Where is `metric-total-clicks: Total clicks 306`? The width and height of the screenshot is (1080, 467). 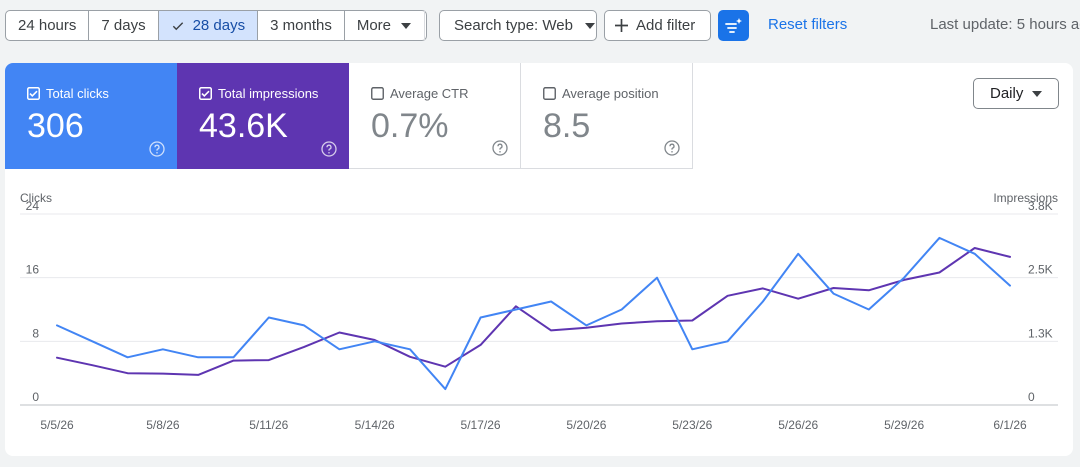 metric-total-clicks: Total clicks 306 is located at coordinates (91, 116).